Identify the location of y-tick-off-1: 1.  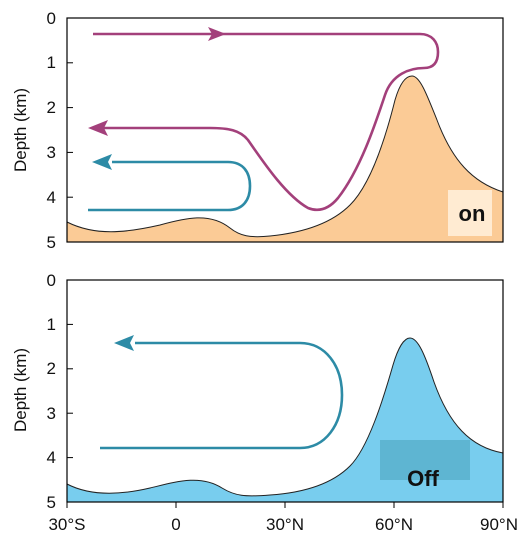
(51, 324).